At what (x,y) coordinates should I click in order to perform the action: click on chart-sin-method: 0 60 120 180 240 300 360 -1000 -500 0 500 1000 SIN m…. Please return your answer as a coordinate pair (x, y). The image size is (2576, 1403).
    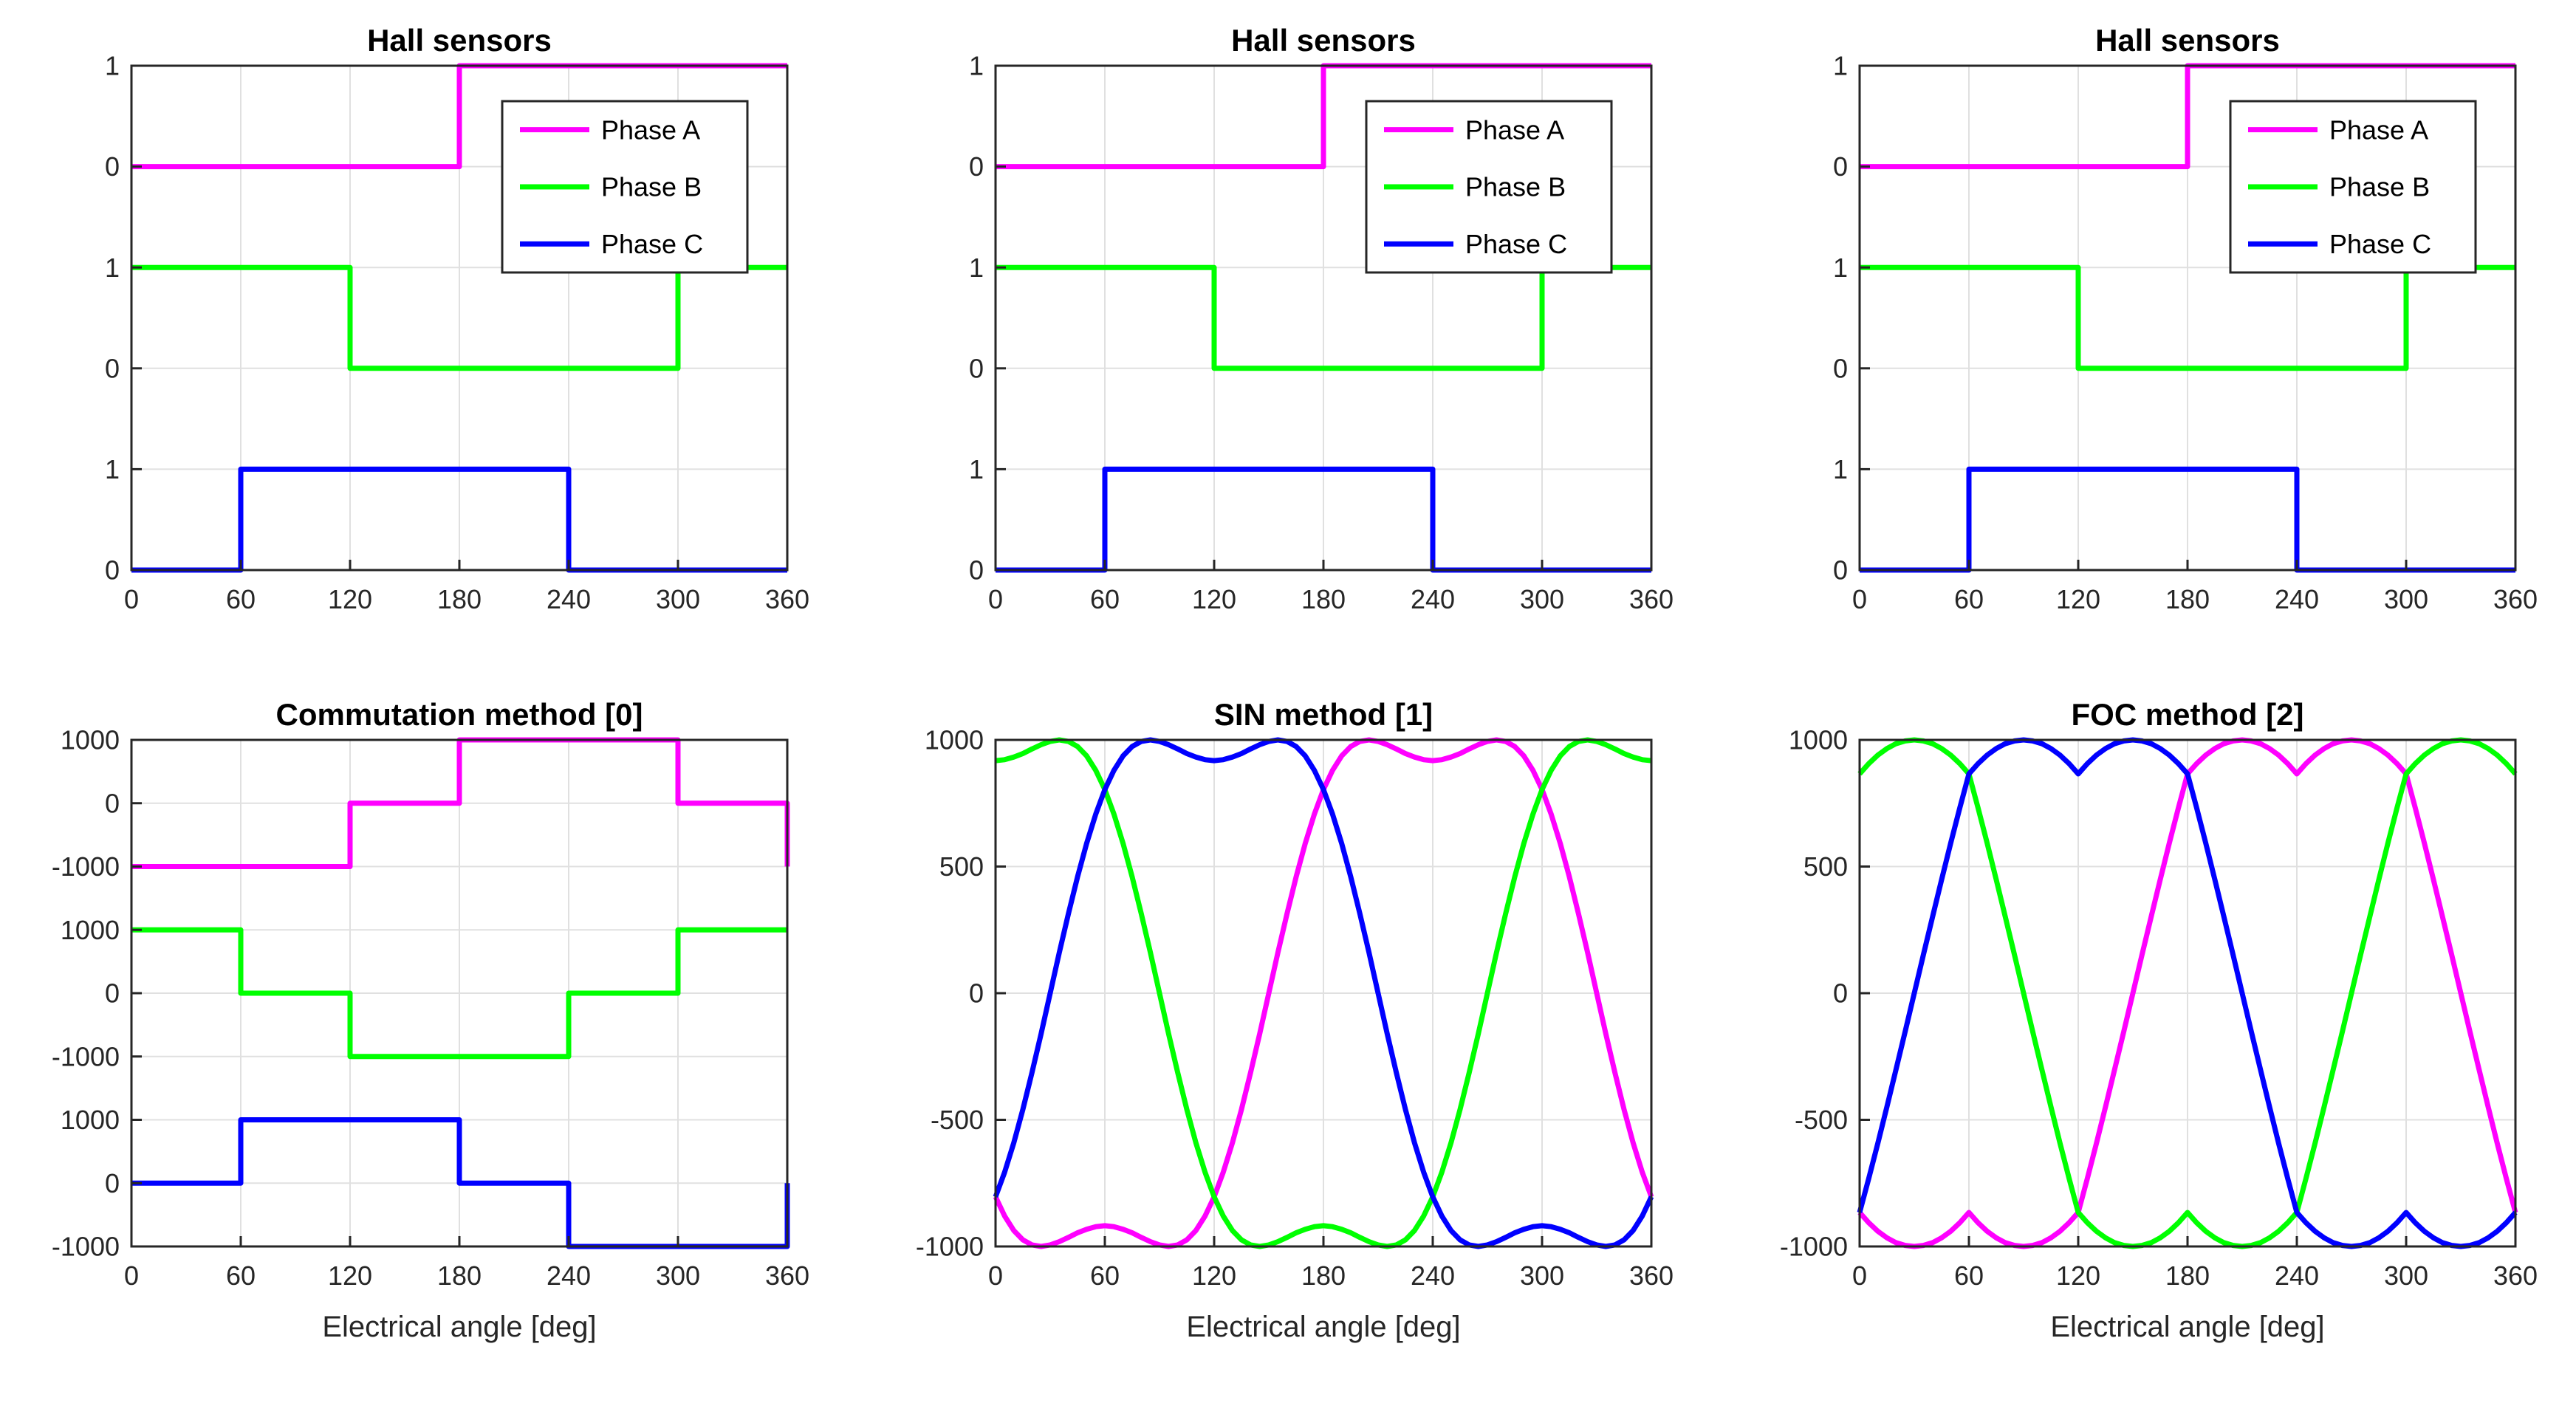
    Looking at the image, I should click on (1295, 1020).